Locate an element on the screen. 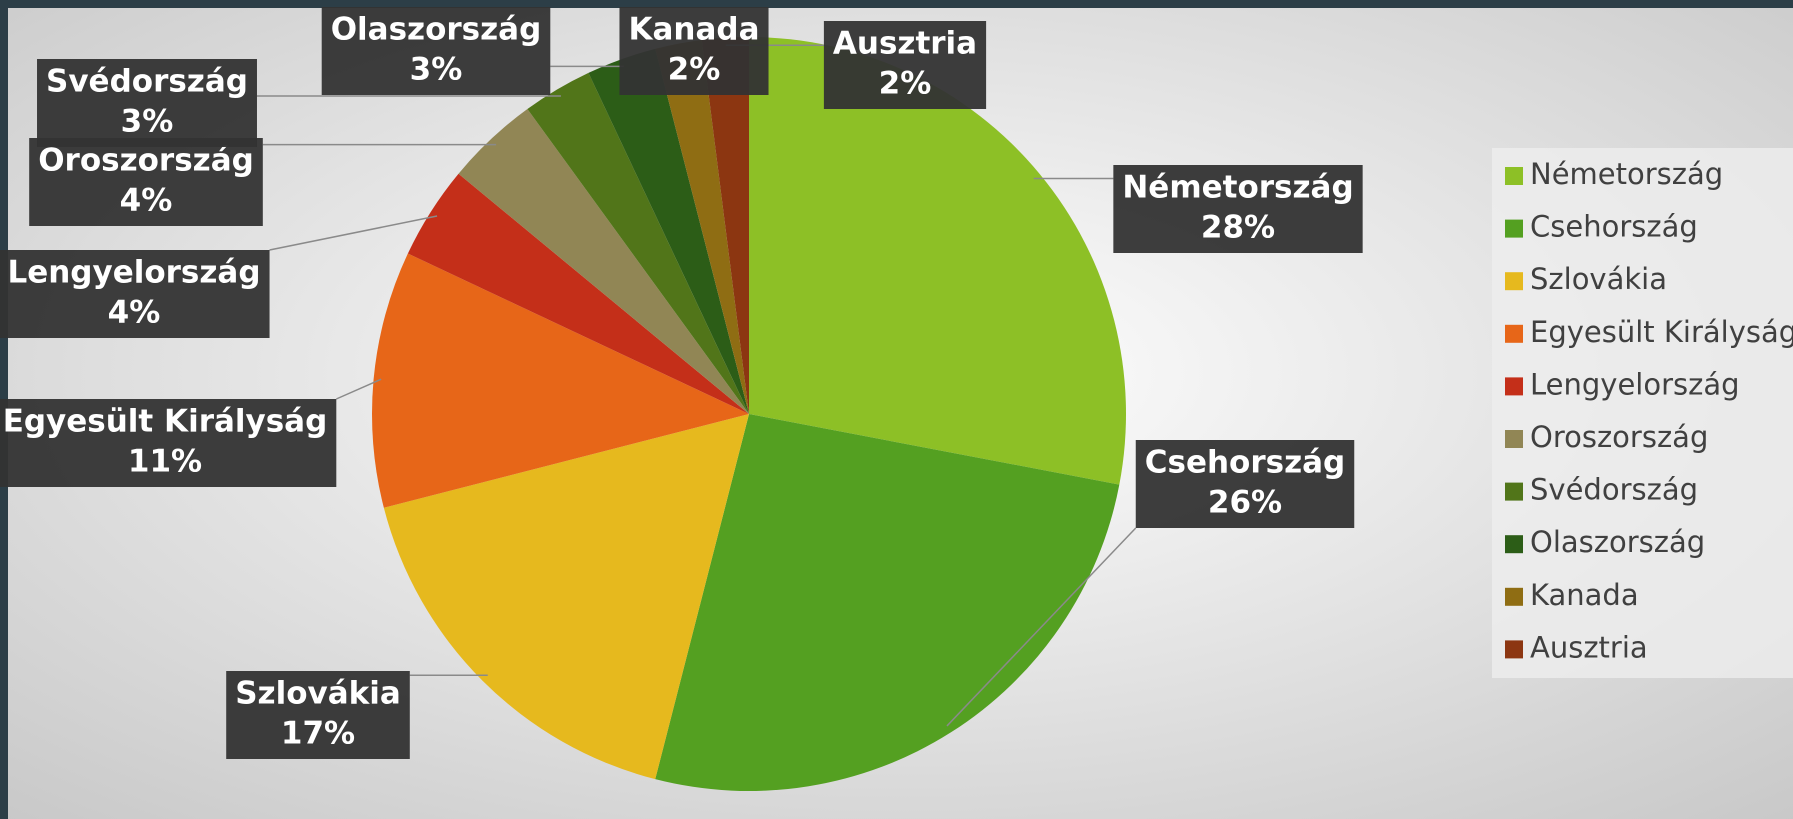 Image resolution: width=1793 pixels, height=819 pixels. legend-box is located at coordinates (1642, 413).